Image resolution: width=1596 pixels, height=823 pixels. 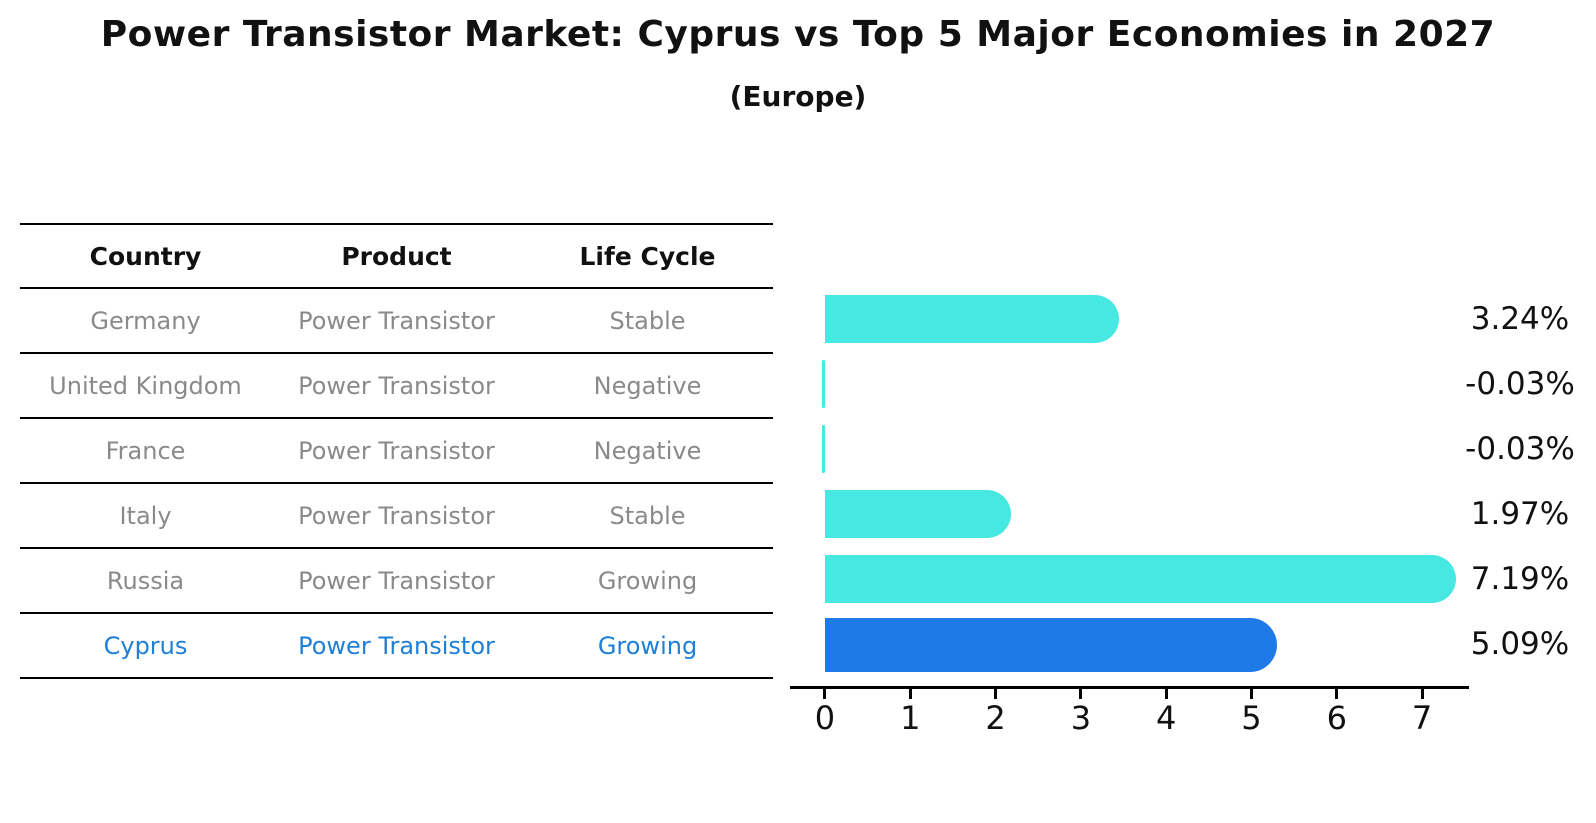 I want to click on table-row: France Power Transistor Negative, so click(x=396, y=451).